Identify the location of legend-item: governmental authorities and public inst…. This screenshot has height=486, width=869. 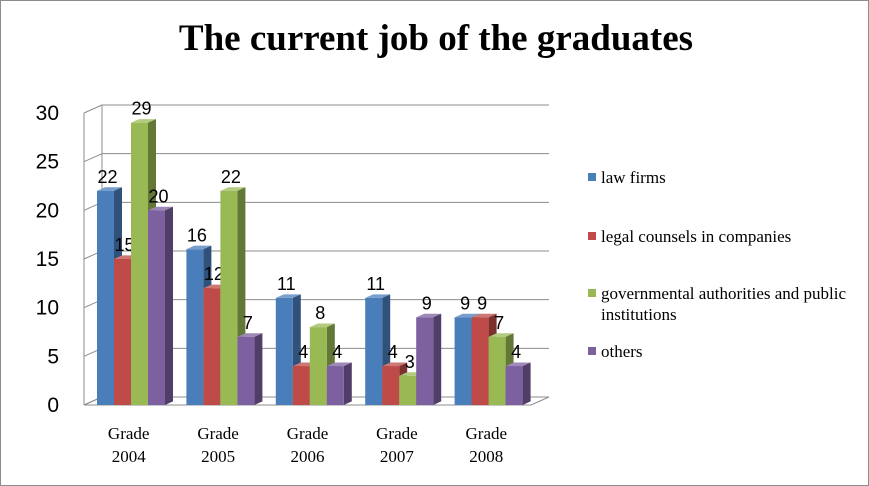
(727, 304).